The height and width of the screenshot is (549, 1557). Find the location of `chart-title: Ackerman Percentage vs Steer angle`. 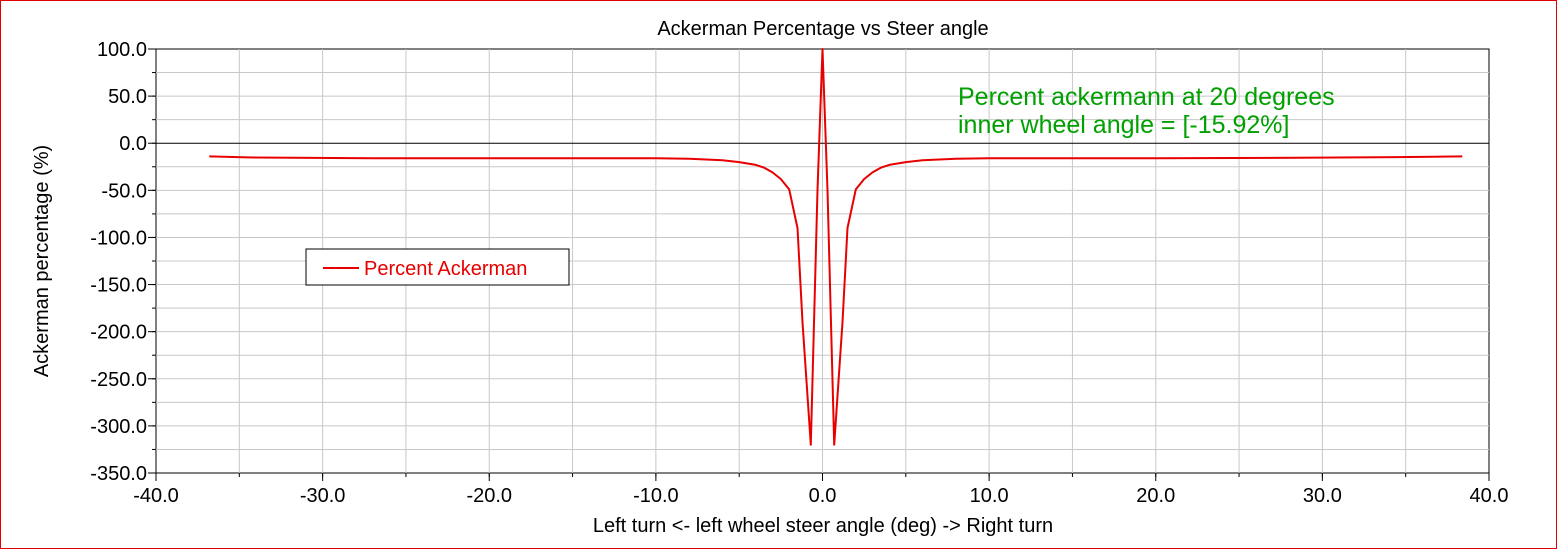

chart-title: Ackerman Percentage vs Steer angle is located at coordinates (822, 29).